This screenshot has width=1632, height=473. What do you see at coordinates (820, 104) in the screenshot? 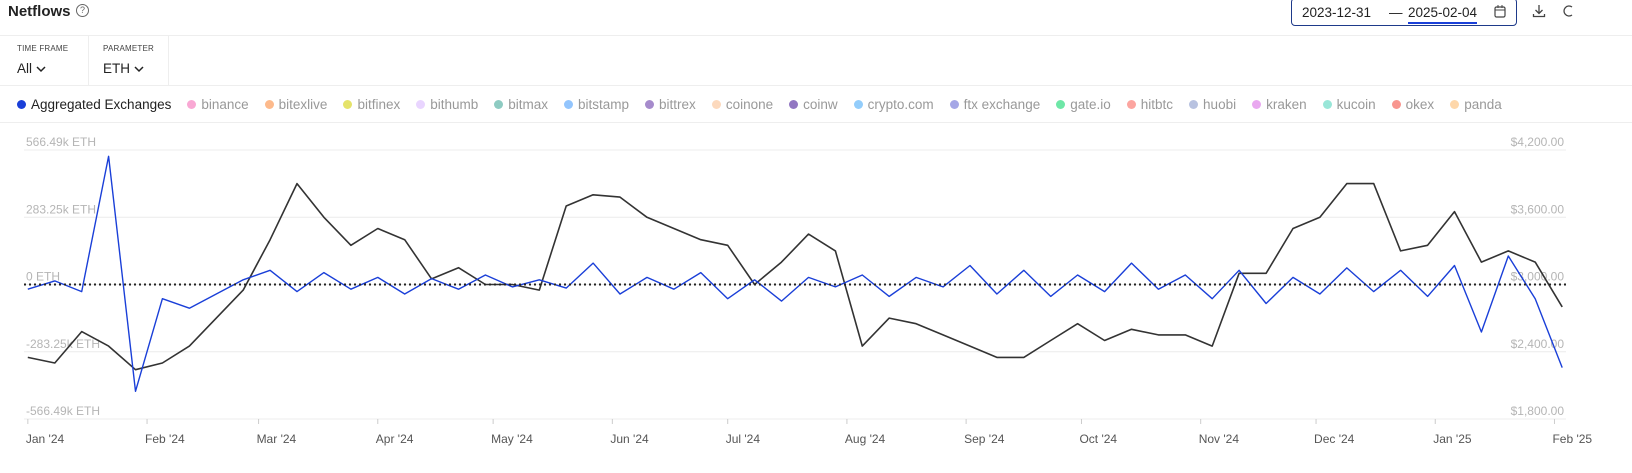
I see `legend-label: coinw` at bounding box center [820, 104].